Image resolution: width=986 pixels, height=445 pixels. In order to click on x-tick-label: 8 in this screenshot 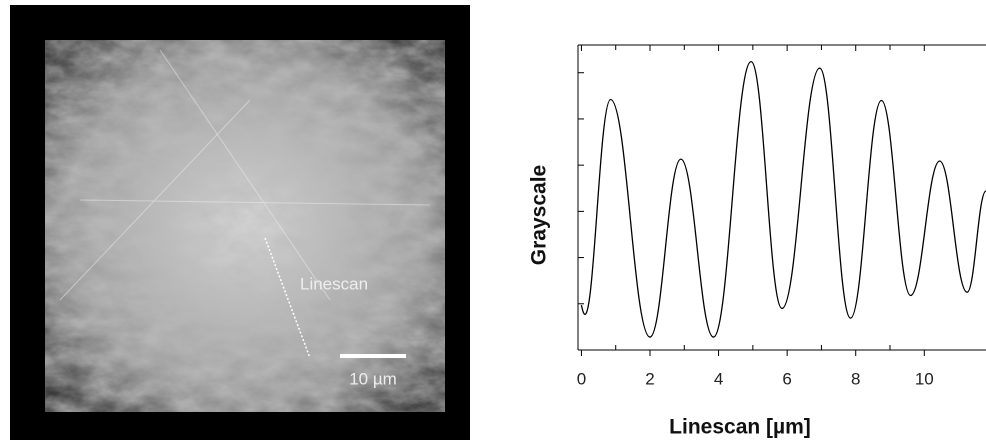, I will do `click(855, 378)`.